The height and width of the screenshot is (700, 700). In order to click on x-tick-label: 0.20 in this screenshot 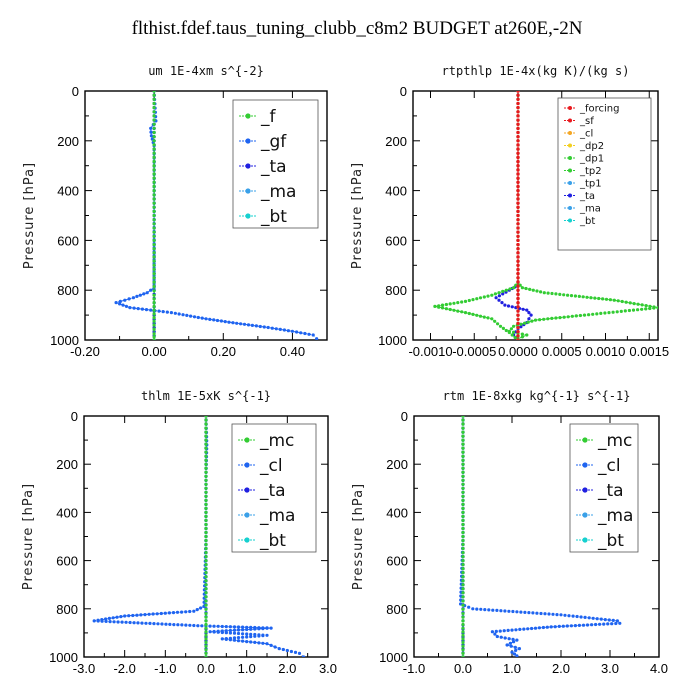, I will do `click(223, 351)`.